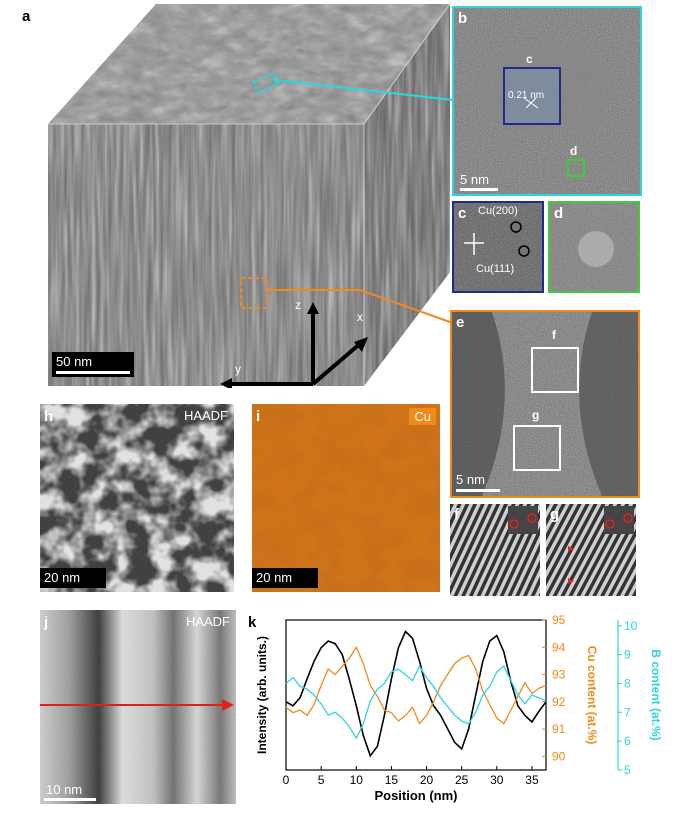 The height and width of the screenshot is (813, 700). I want to click on panel-g-lattice, so click(591, 550).